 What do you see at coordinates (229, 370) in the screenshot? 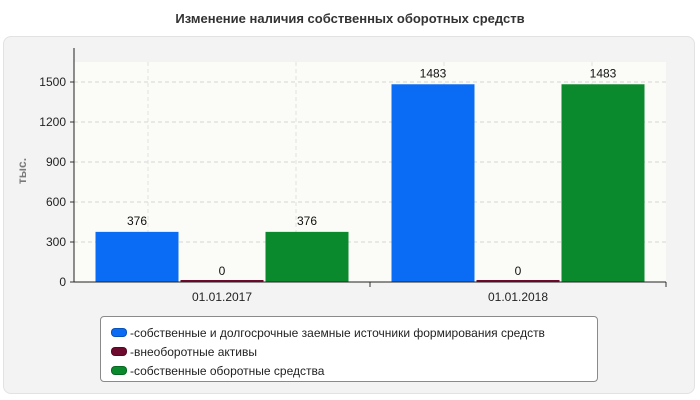
I see `legend-label-series-3: собственные оборотные средства` at bounding box center [229, 370].